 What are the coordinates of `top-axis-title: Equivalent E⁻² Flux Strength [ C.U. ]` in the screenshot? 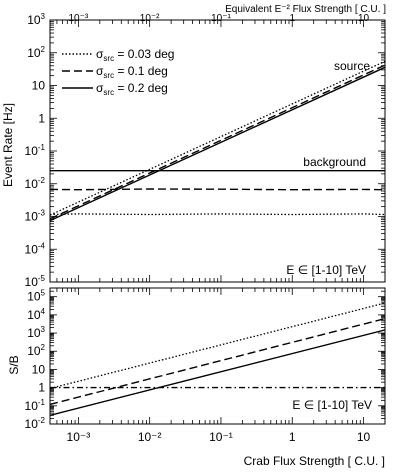 It's located at (305, 9).